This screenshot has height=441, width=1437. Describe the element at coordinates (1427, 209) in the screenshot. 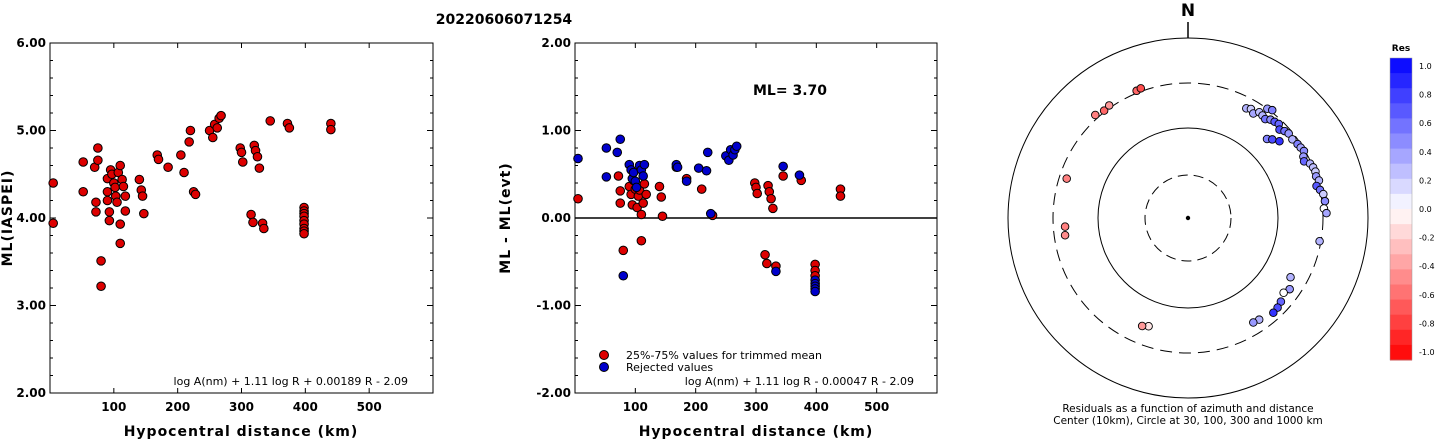

I see `colorbar-ticks: 1.0 0.8 0.6 0.4 0.2 0.0 -0.2 -0.4 -0.6 -0.8 -1.0` at that location.